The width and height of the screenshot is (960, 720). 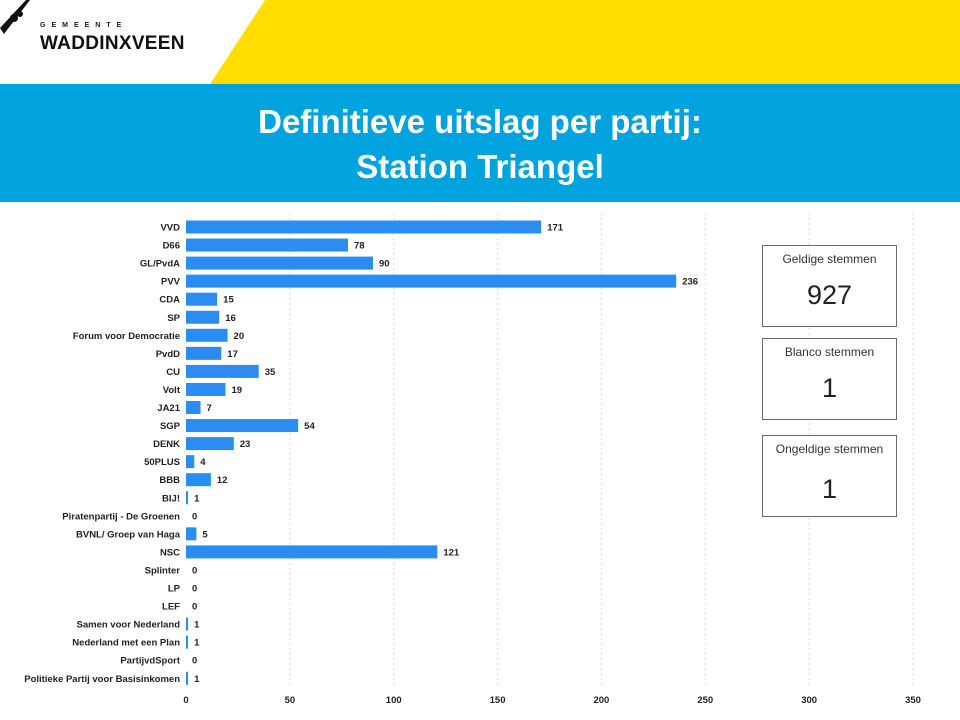 What do you see at coordinates (245, 444) in the screenshot?
I see `data-label: 23` at bounding box center [245, 444].